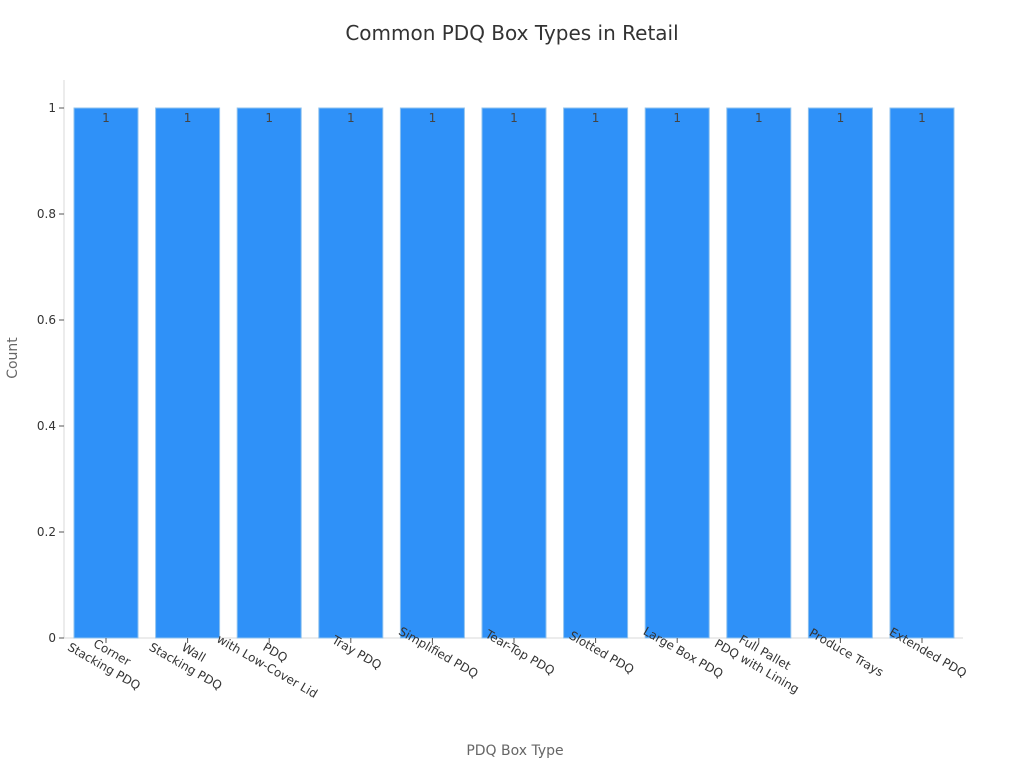  I want to click on x-axis-label: PDQ Box Type, so click(514, 751).